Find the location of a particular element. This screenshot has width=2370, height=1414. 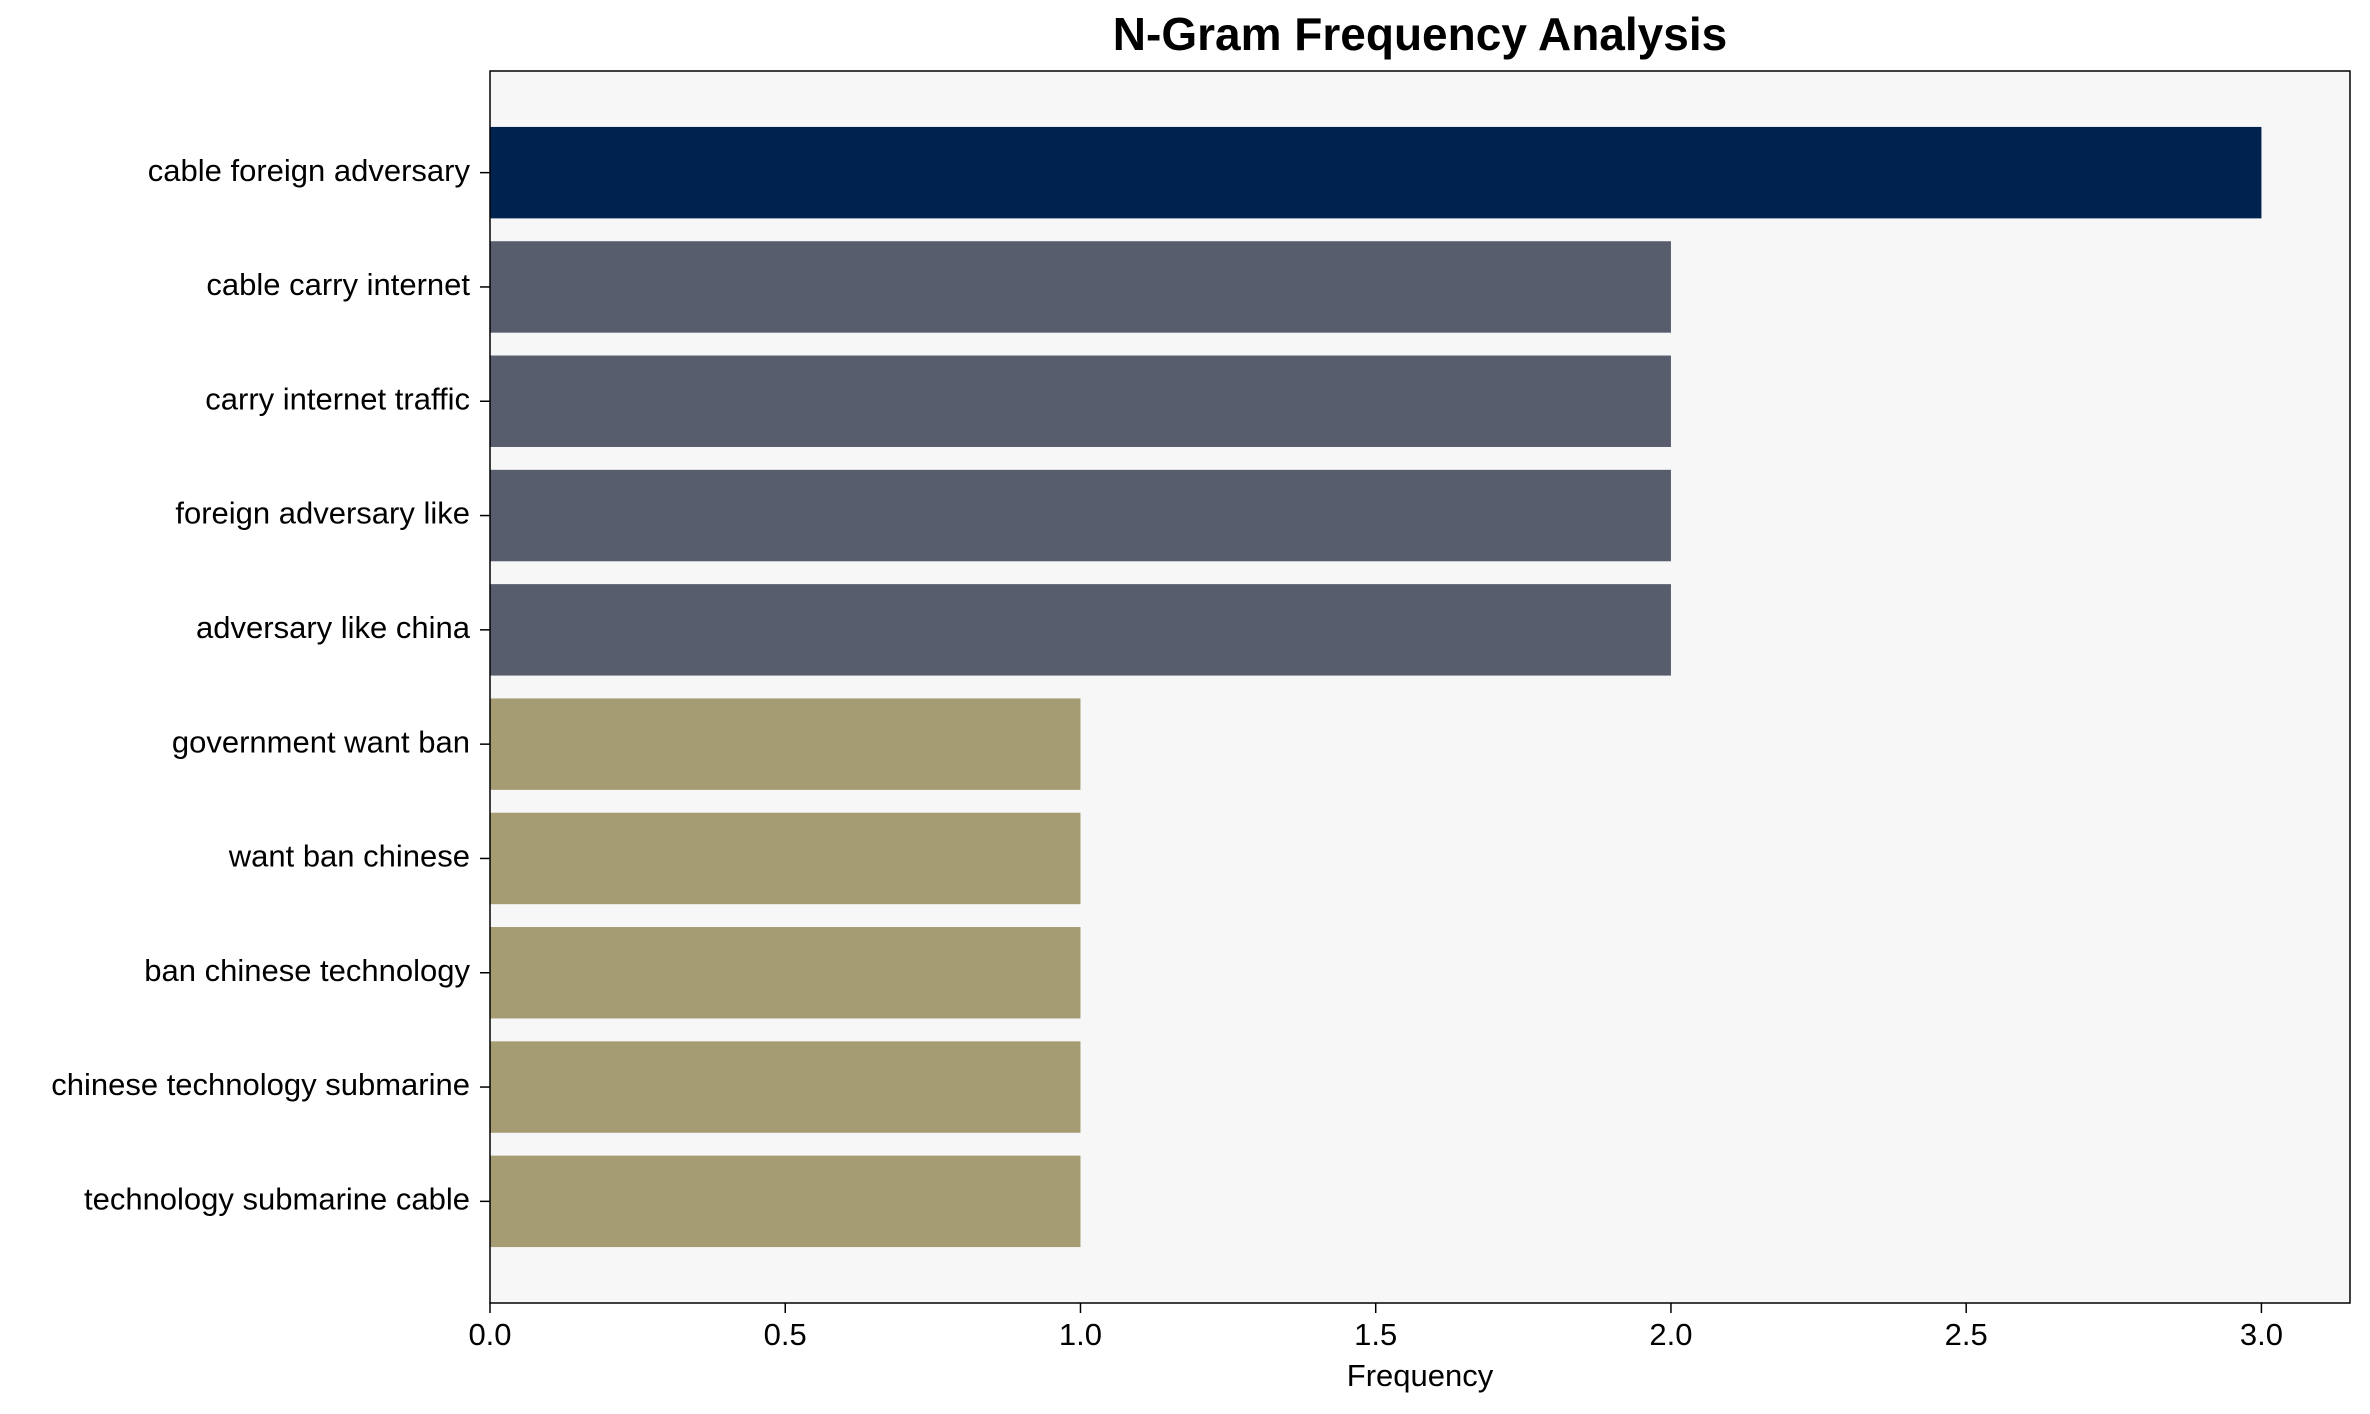

y-tick-label: carry internet traffic is located at coordinates (337, 398).